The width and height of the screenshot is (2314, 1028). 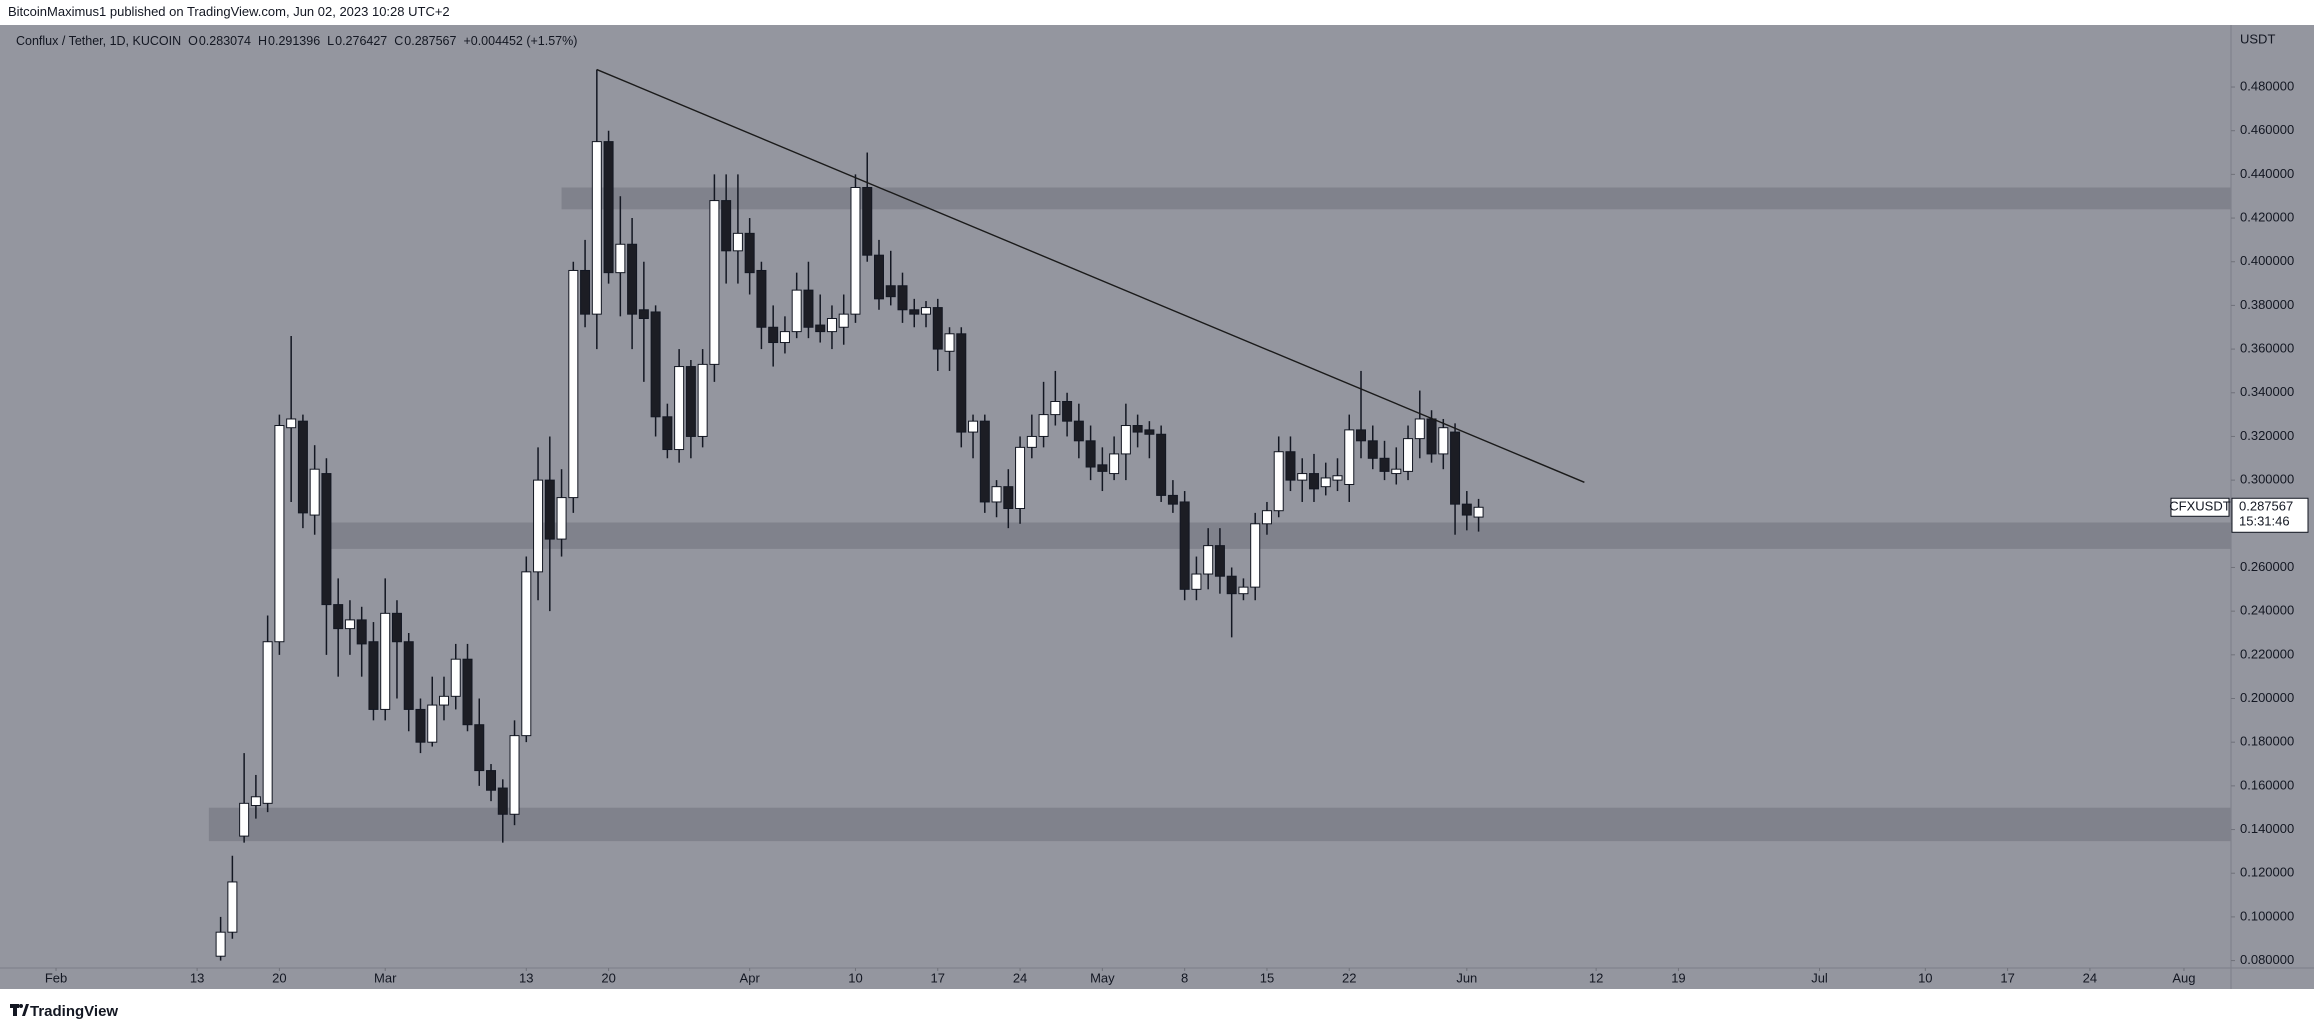 What do you see at coordinates (1267, 977) in the screenshot?
I see `x-tick-label: 15` at bounding box center [1267, 977].